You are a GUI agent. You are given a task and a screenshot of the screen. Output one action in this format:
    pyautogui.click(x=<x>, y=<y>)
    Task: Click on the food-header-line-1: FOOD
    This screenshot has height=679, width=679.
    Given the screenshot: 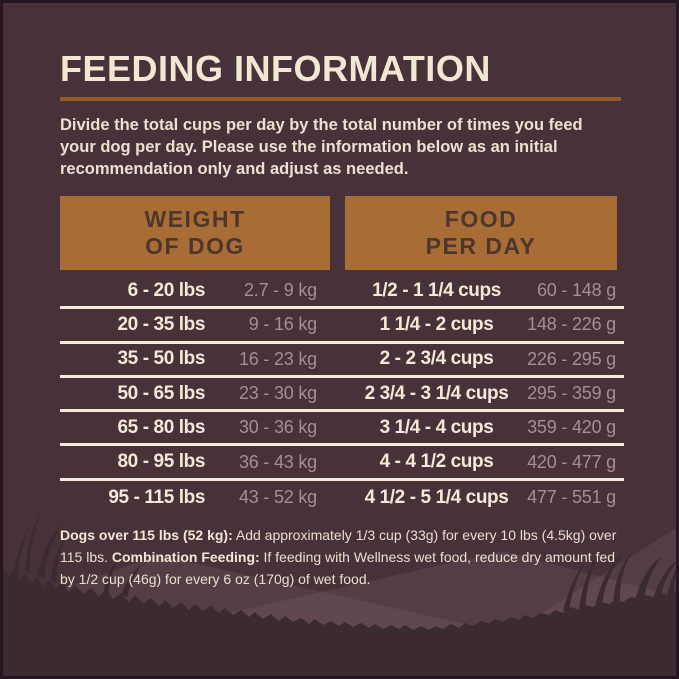 What is the action you would take?
    pyautogui.click(x=481, y=219)
    